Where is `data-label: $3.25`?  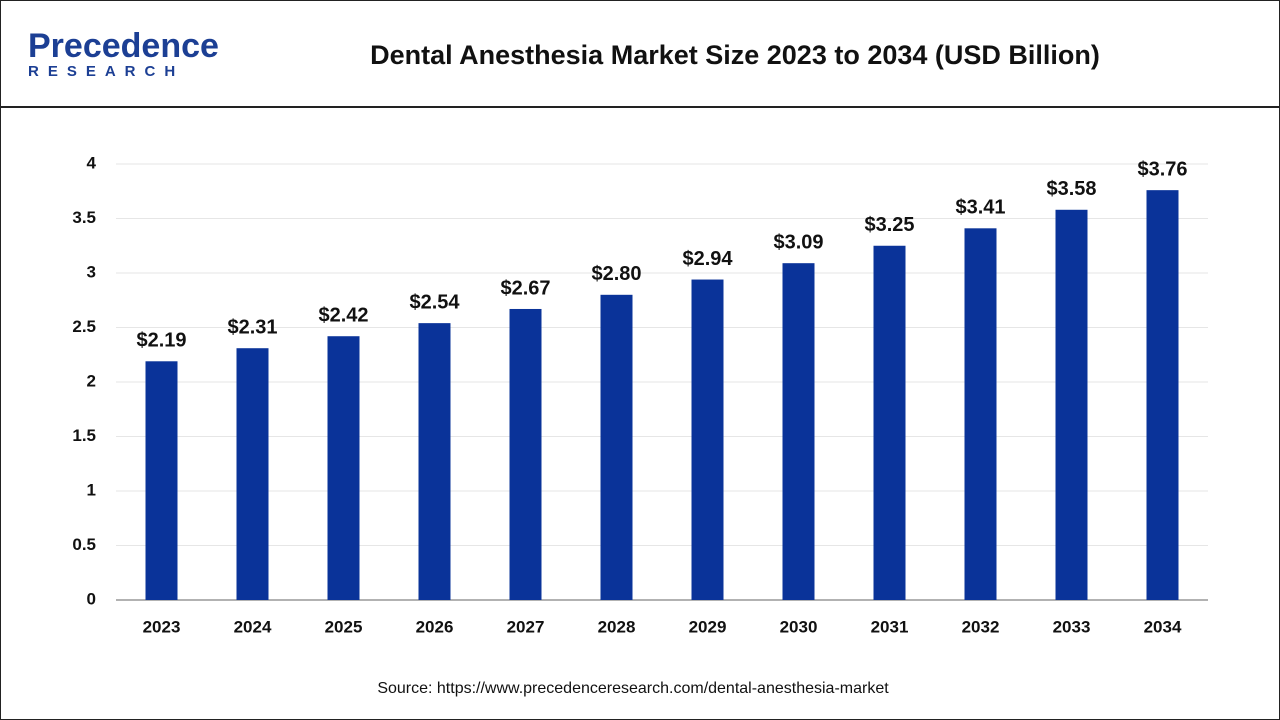
data-label: $3.25 is located at coordinates (889, 225).